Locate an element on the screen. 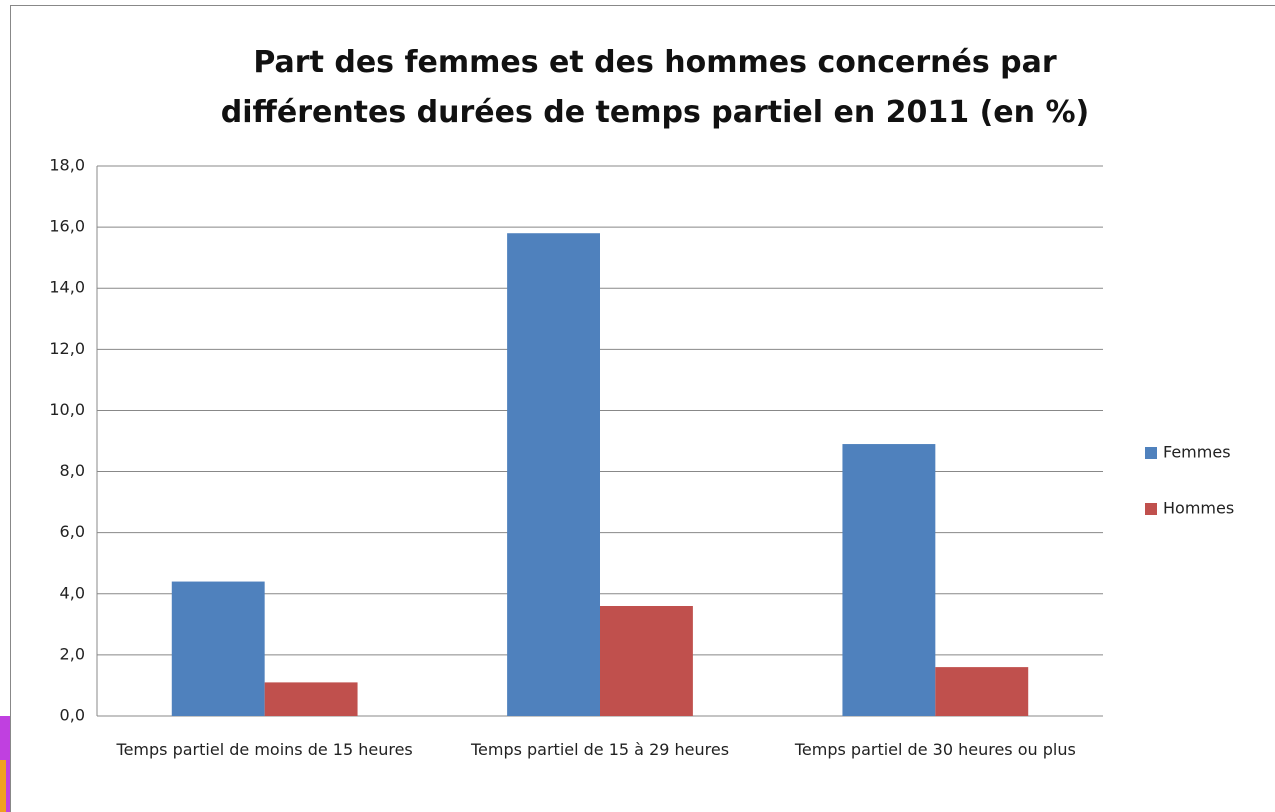 Image resolution: width=1275 pixels, height=812 pixels. y-tick-label: 18,0 is located at coordinates (67, 165).